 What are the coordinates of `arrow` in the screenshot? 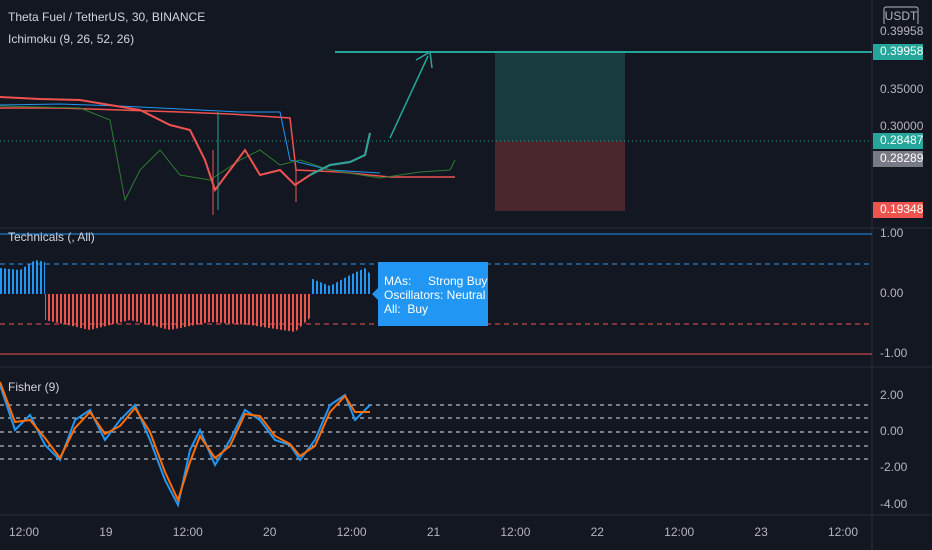 It's located at (411, 94).